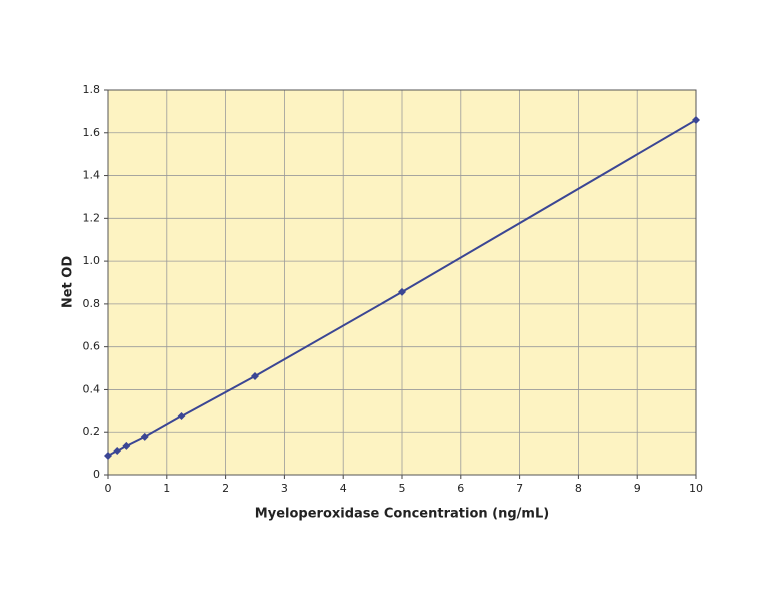 This screenshot has height=593, width=768. I want to click on x-tick-label: 9, so click(637, 488).